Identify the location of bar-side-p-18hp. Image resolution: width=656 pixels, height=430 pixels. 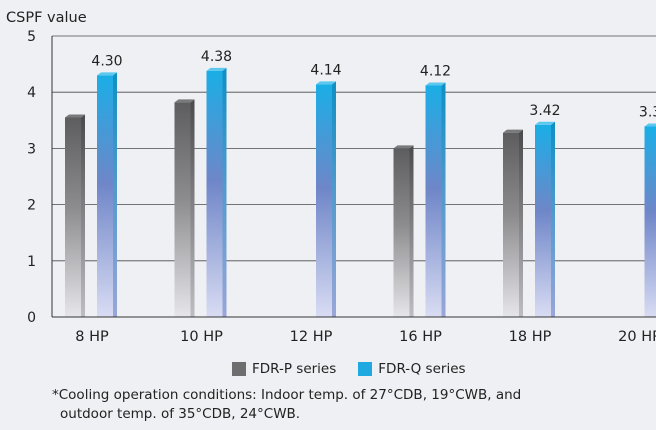
(521, 223).